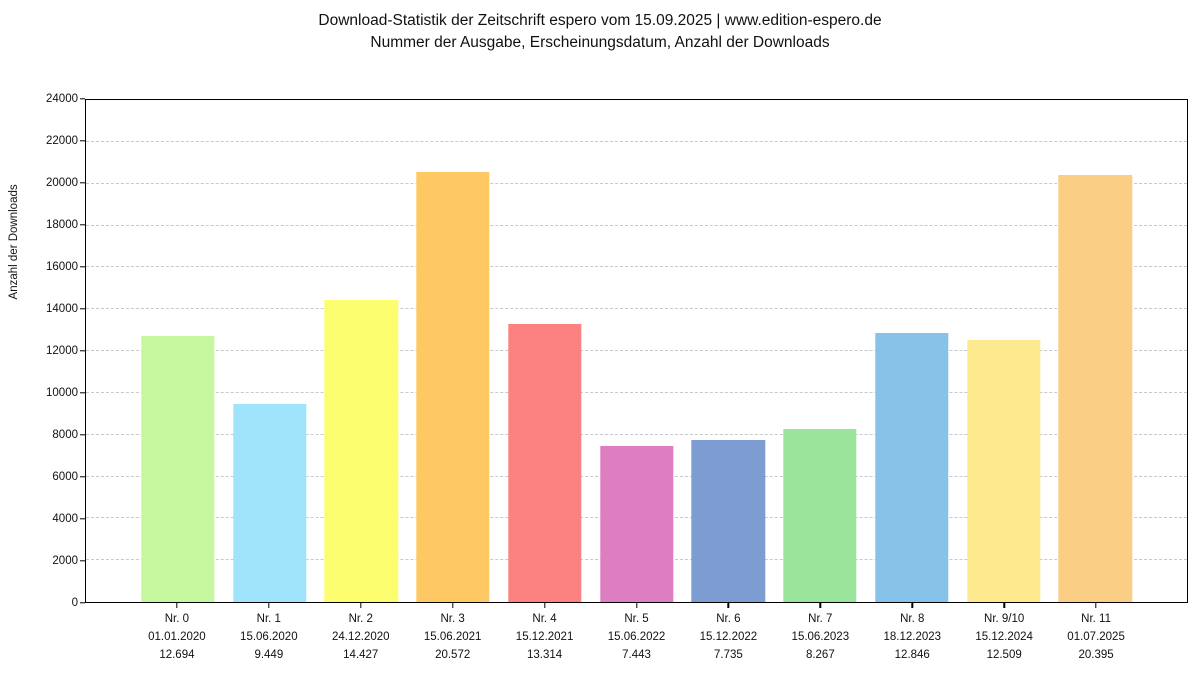 This screenshot has width=1200, height=700. What do you see at coordinates (728, 655) in the screenshot?
I see `download-count-label: 7.735` at bounding box center [728, 655].